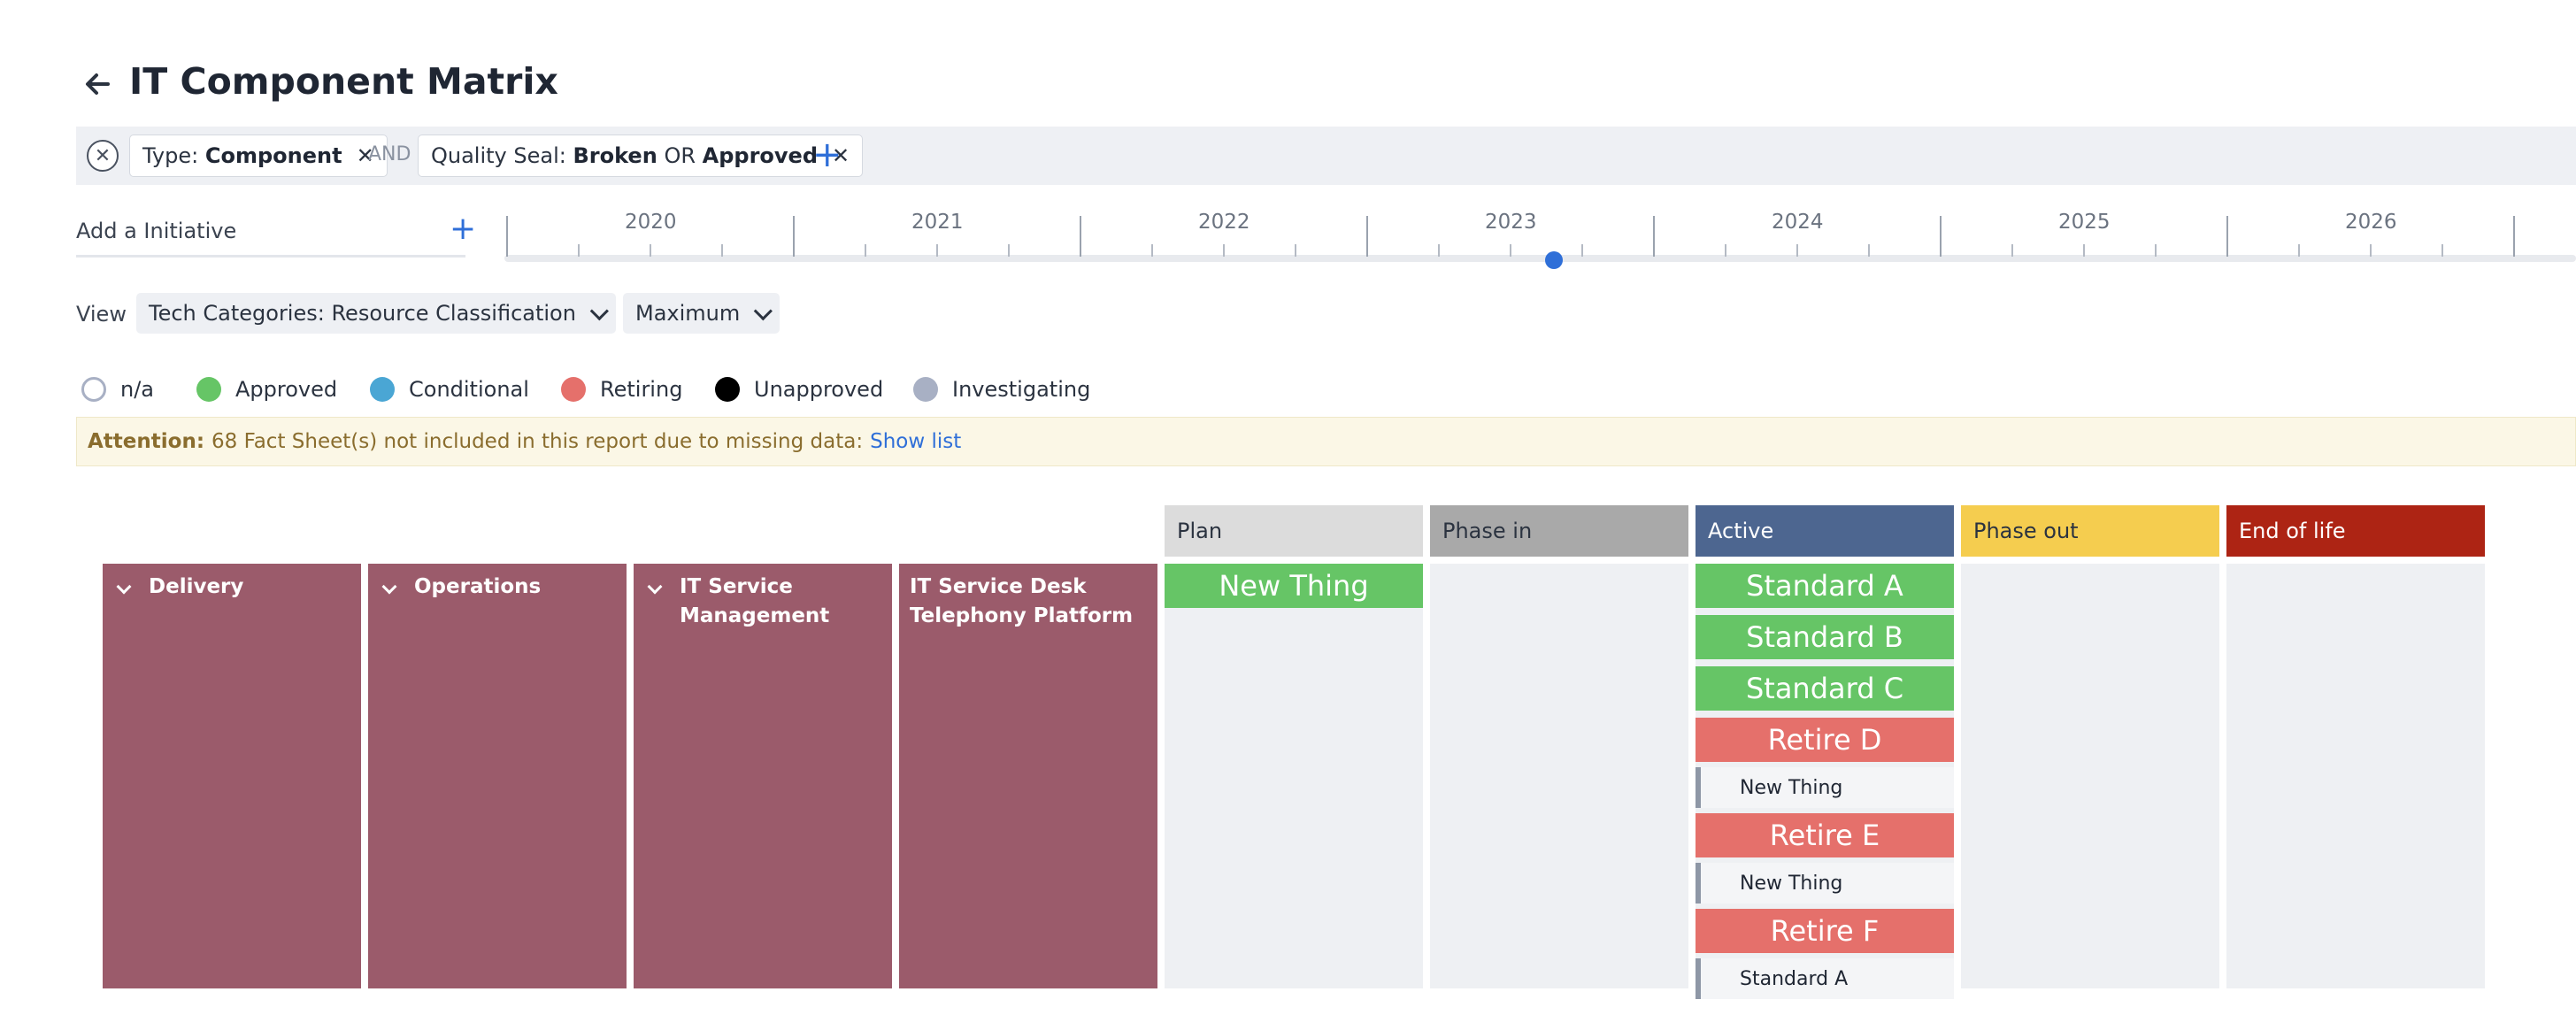 Image resolution: width=2576 pixels, height=1015 pixels. I want to click on legend-item: Investigating, so click(1001, 389).